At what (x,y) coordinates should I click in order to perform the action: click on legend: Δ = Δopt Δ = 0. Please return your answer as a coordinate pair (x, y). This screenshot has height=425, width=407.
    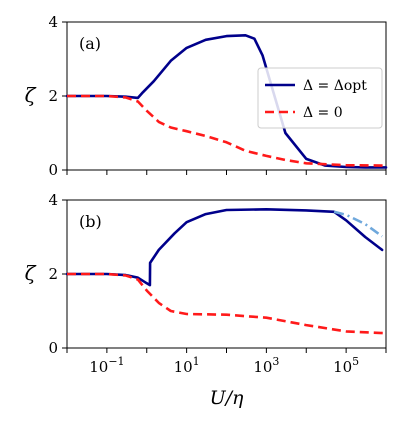
    Looking at the image, I should click on (320, 98).